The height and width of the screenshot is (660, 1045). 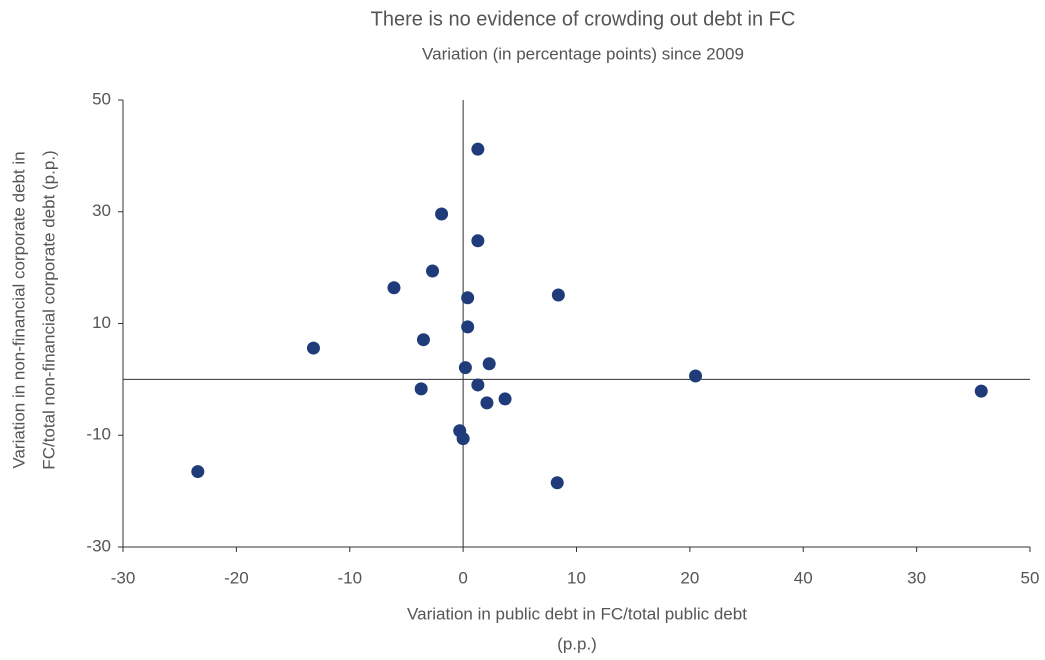 I want to click on y-tick-label: 10, so click(x=101, y=322).